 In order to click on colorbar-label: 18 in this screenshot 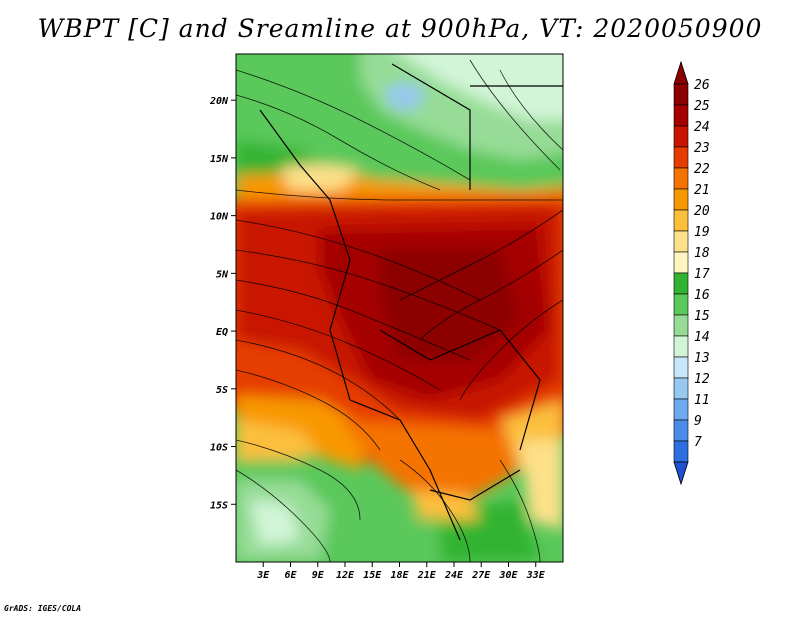, I will do `click(702, 253)`.